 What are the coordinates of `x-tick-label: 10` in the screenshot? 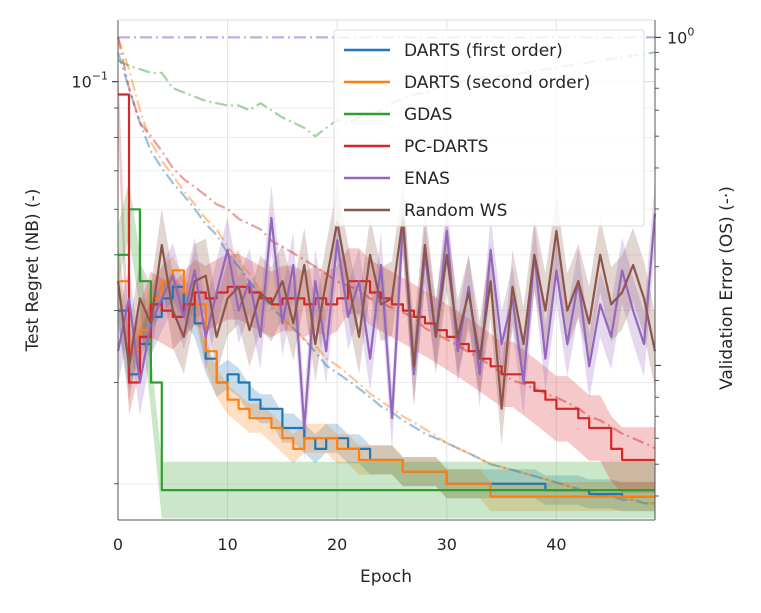 It's located at (227, 544).